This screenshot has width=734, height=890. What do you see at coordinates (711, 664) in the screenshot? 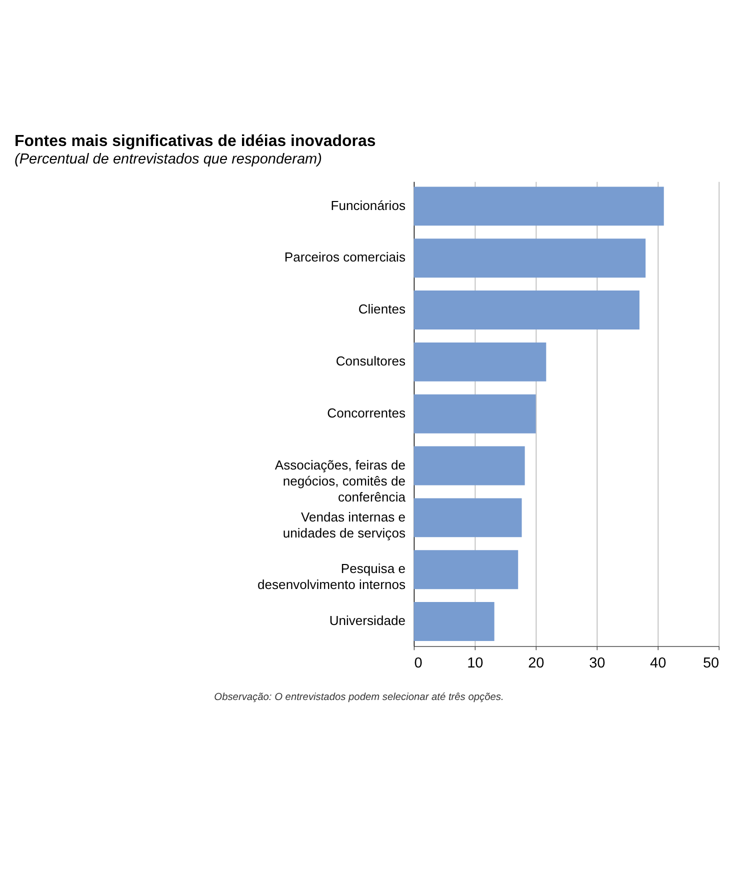
I see `x-tick-label: 50` at bounding box center [711, 664].